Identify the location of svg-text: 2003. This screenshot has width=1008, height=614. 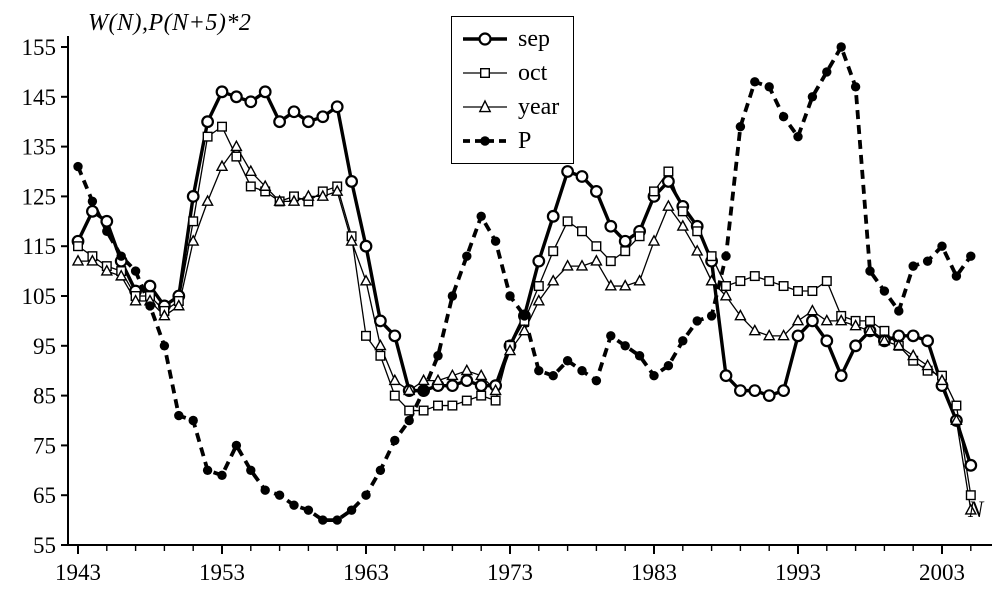
(942, 572).